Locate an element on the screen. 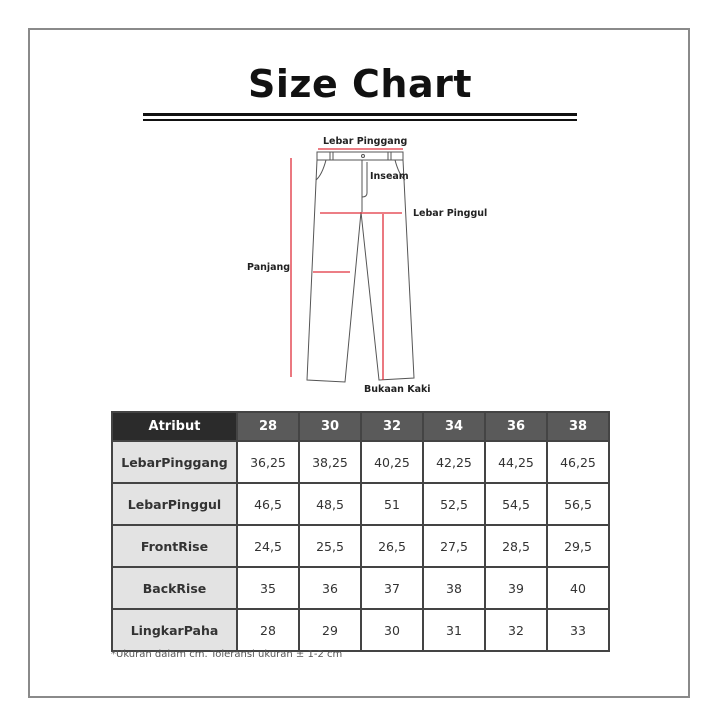 The width and height of the screenshot is (720, 720). header-cell: 32 is located at coordinates (392, 426).